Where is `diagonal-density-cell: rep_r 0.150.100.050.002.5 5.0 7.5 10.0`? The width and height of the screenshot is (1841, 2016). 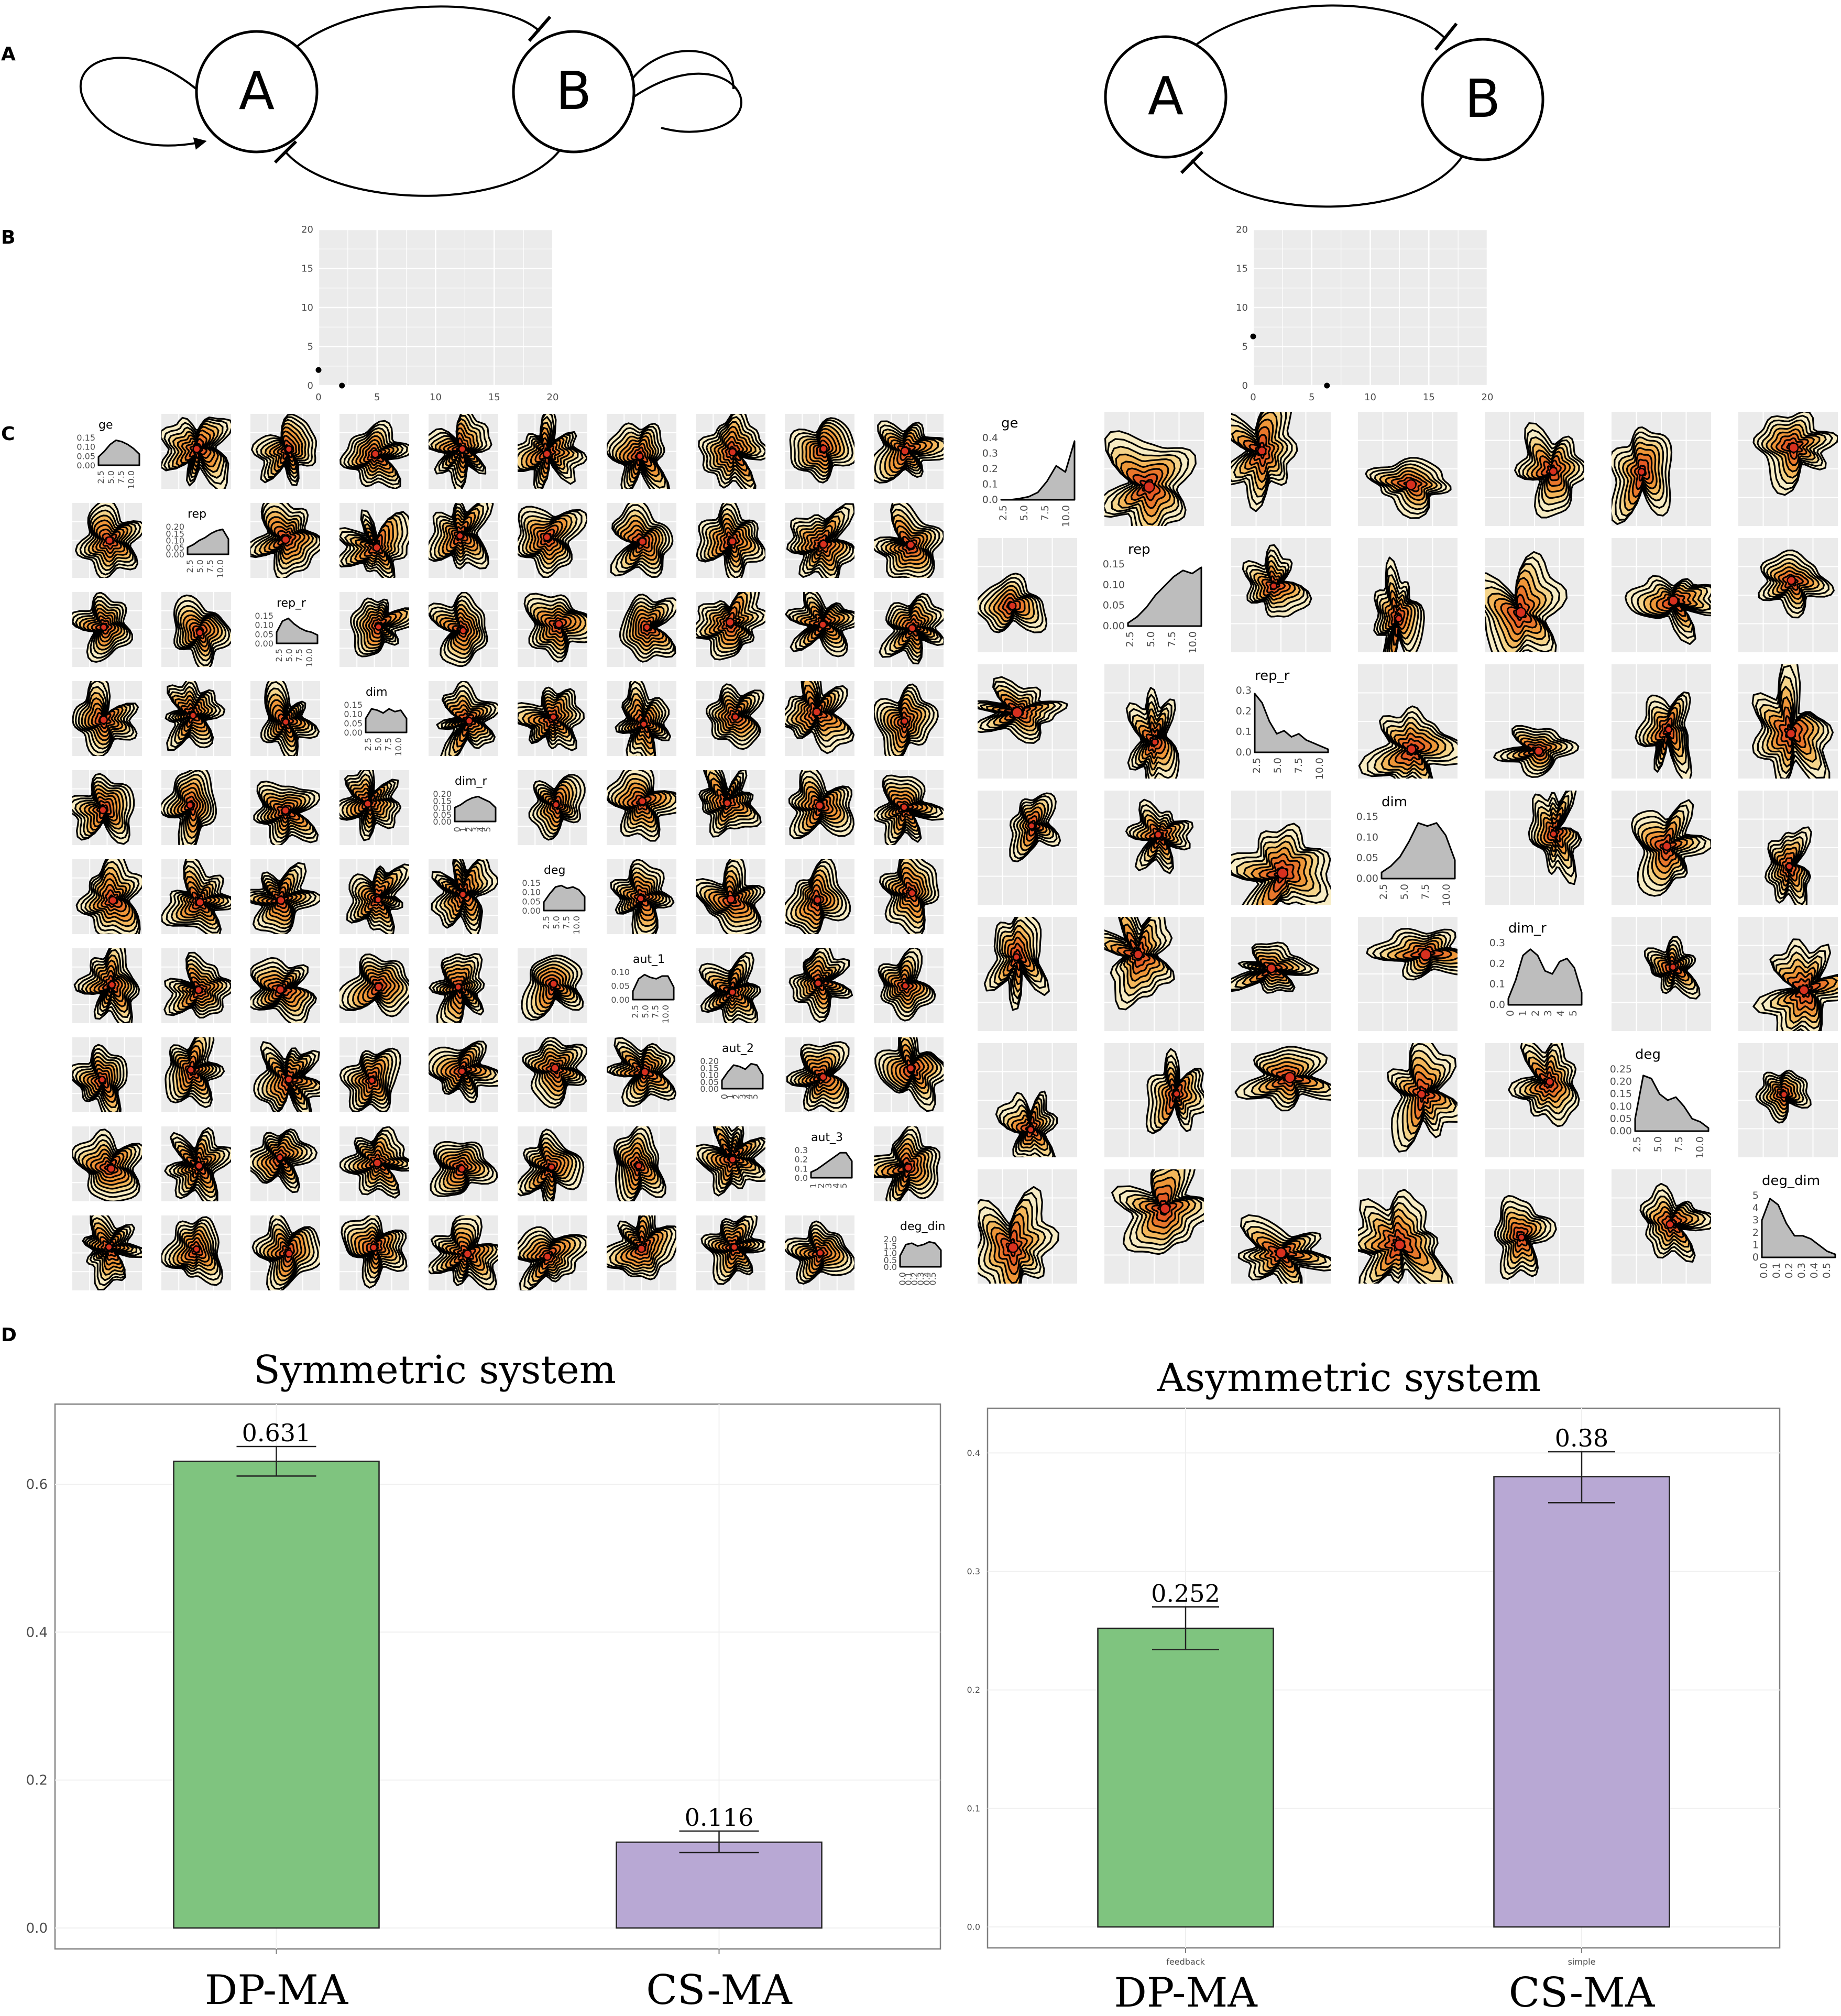 diagonal-density-cell: rep_r 0.150.100.050.002.5 5.0 7.5 10.0 is located at coordinates (287, 632).